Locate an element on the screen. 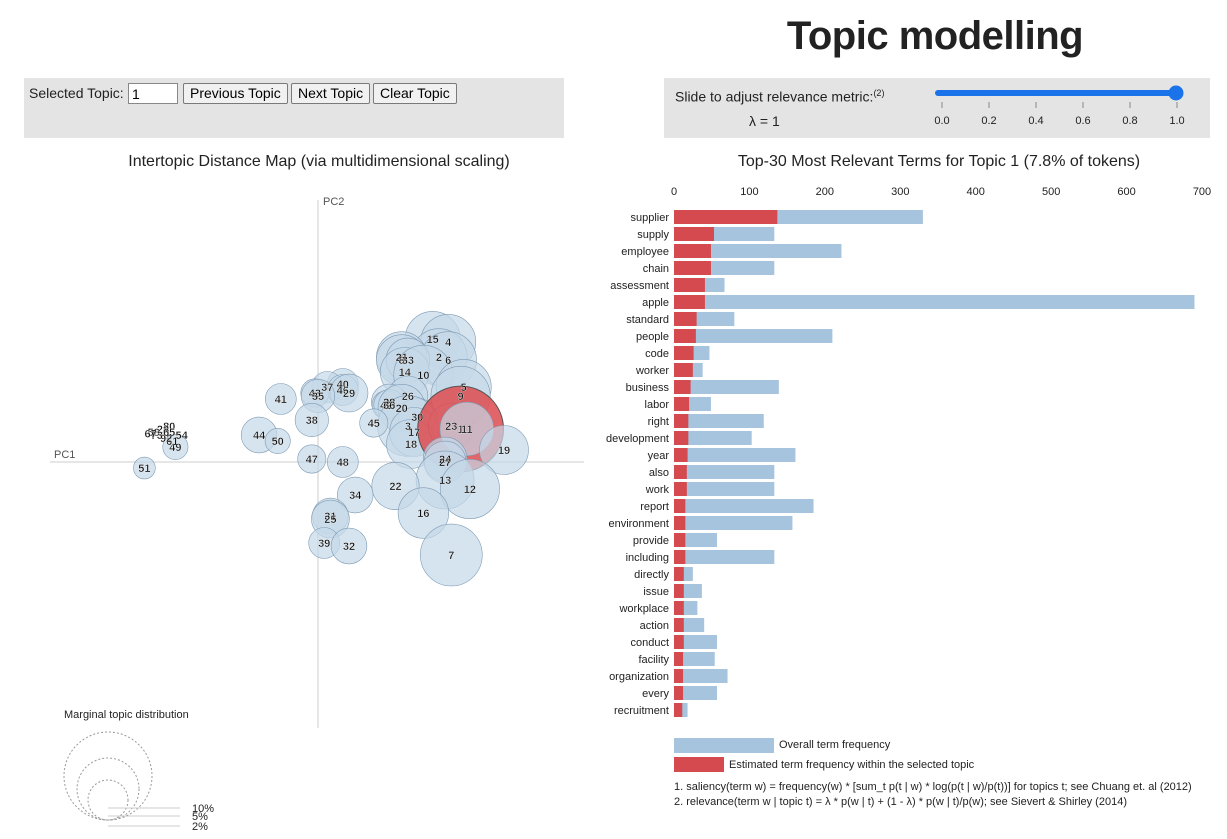 Image resolution: width=1227 pixels, height=839 pixels. relevance-control-panel is located at coordinates (937, 108).